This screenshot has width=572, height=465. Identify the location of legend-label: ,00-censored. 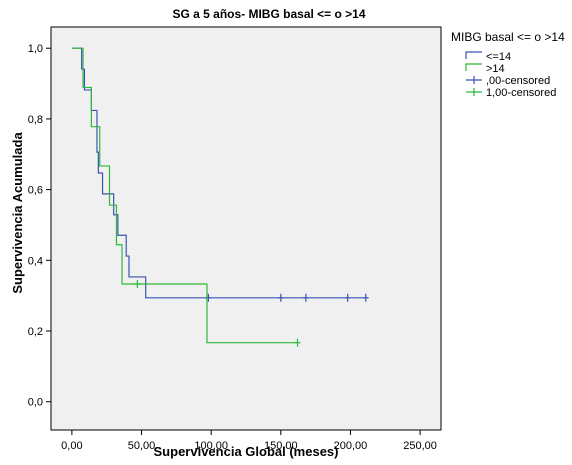
(518, 81).